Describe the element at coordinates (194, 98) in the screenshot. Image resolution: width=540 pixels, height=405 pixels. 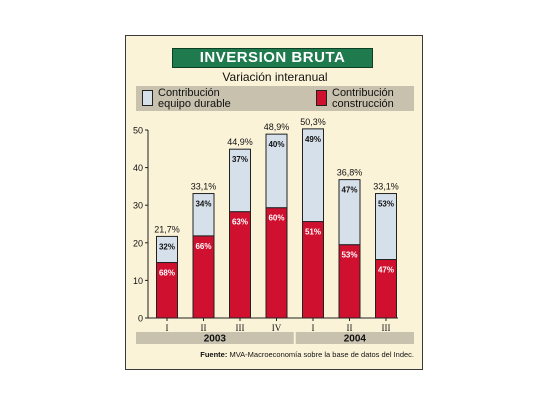
I see `legend-label-equipo: Contribución equipo durable` at that location.